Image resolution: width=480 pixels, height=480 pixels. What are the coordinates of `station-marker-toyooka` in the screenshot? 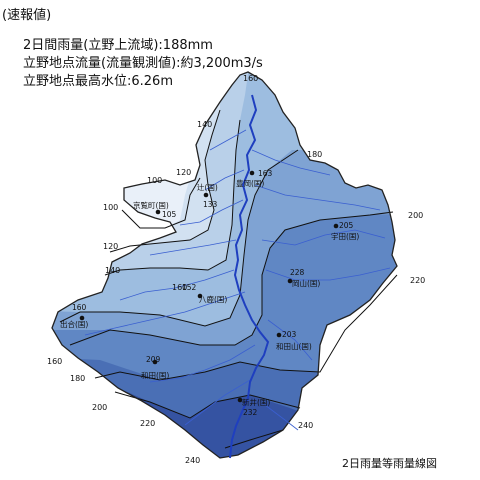 It's located at (252, 173).